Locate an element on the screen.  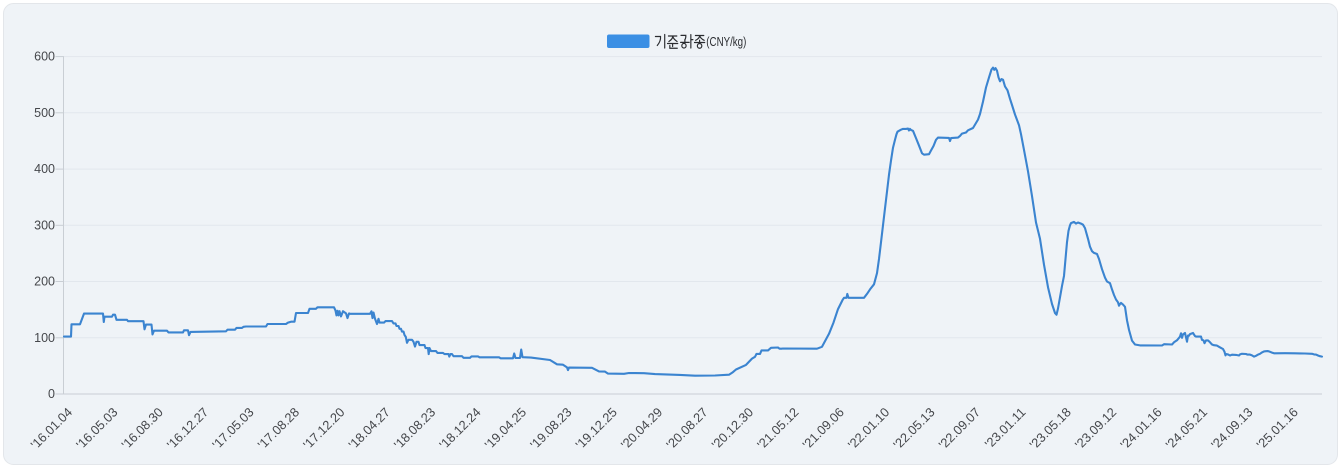
svg-text: 400 is located at coordinates (44, 169).